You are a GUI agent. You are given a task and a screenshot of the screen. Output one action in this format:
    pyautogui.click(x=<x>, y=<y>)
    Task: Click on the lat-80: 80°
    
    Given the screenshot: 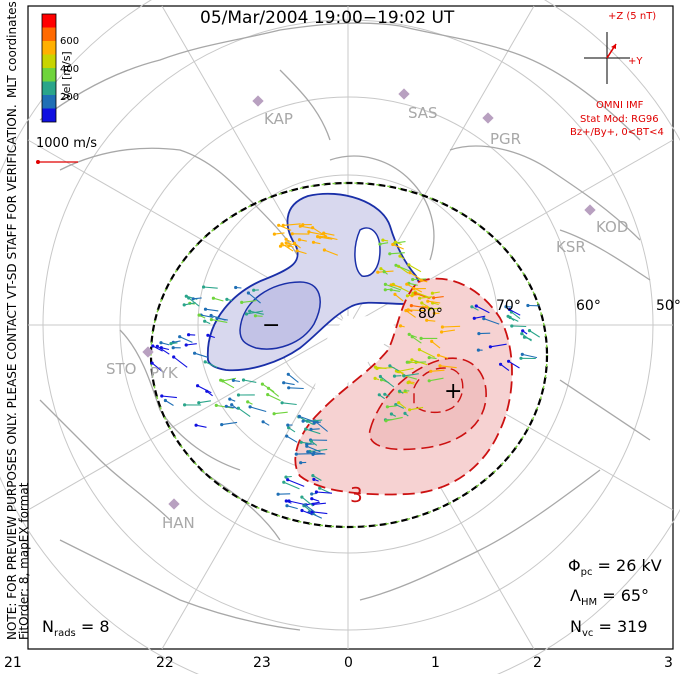 What is the action you would take?
    pyautogui.click(x=430, y=314)
    